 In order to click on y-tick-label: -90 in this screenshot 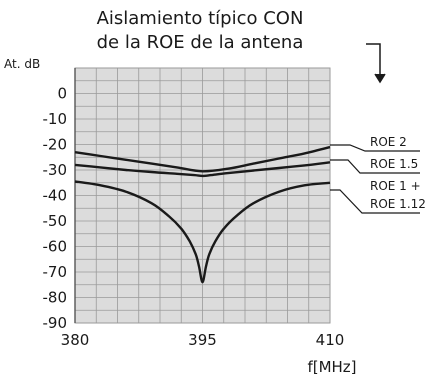, I will do `click(55, 323)`.